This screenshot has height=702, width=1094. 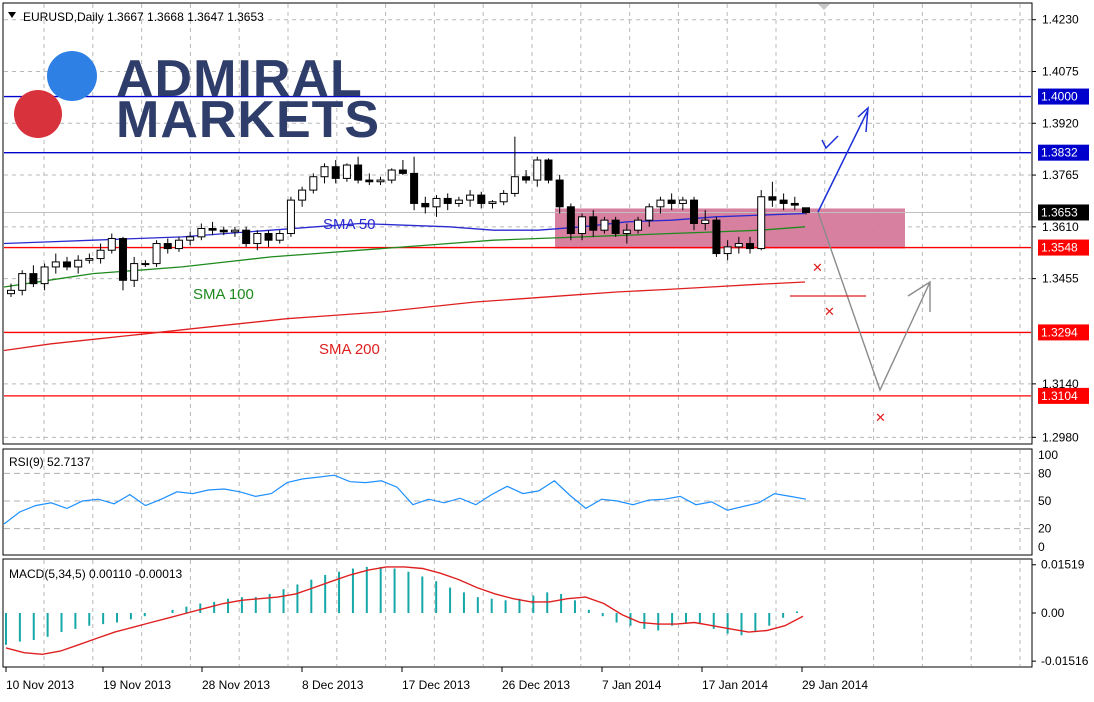 What do you see at coordinates (1041, 547) in the screenshot?
I see `rsi-tick-label: 0` at bounding box center [1041, 547].